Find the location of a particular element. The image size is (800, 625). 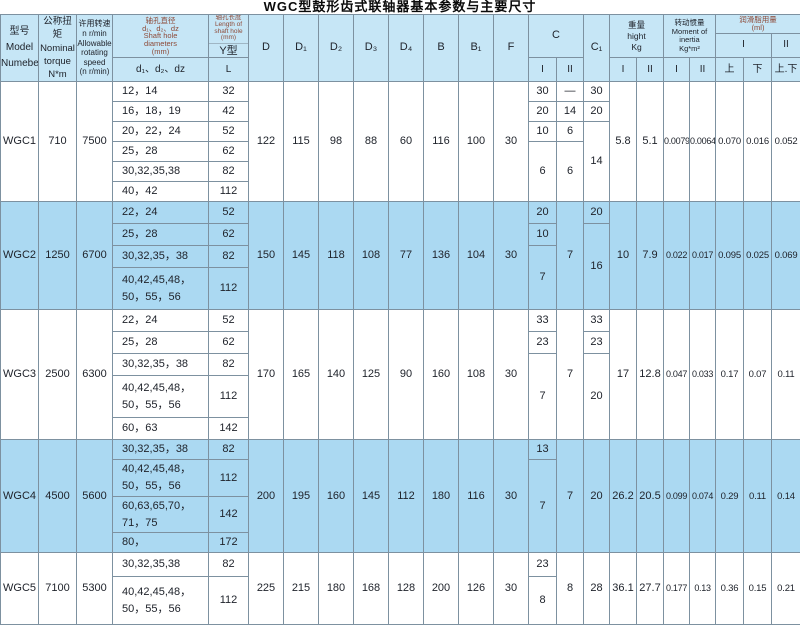

c-I-cell: 6 is located at coordinates (542, 172).